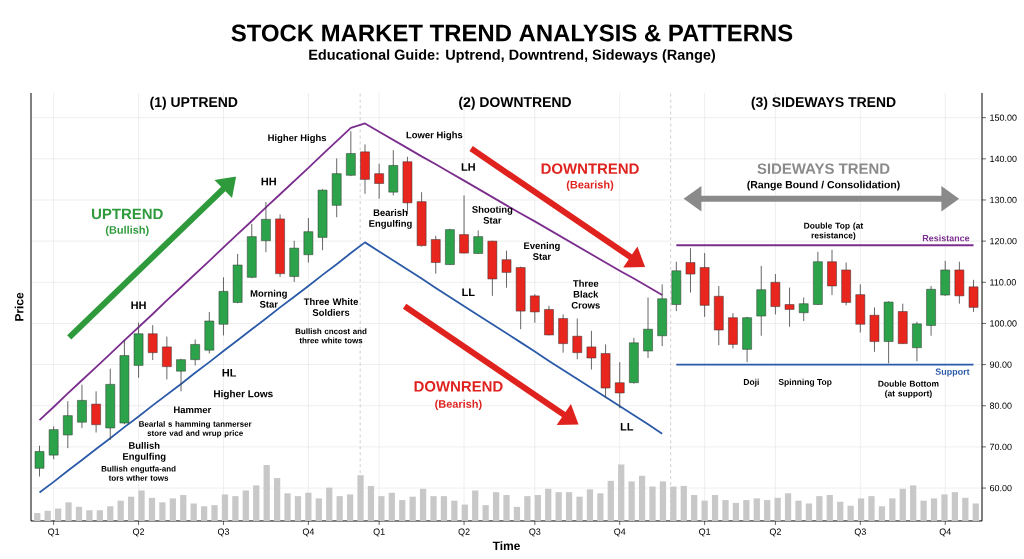 The width and height of the screenshot is (1024, 559). I want to click on annotation: Lower Highs, so click(434, 136).